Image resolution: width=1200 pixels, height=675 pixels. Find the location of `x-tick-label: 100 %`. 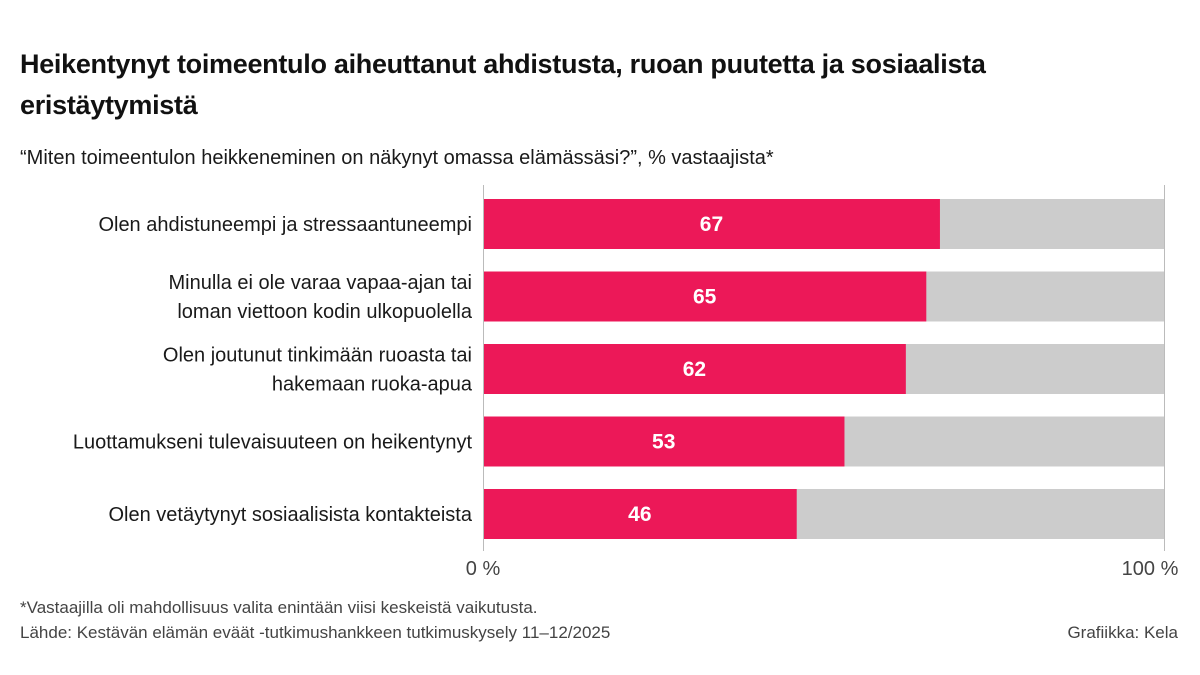

x-tick-label: 100 % is located at coordinates (1150, 569).